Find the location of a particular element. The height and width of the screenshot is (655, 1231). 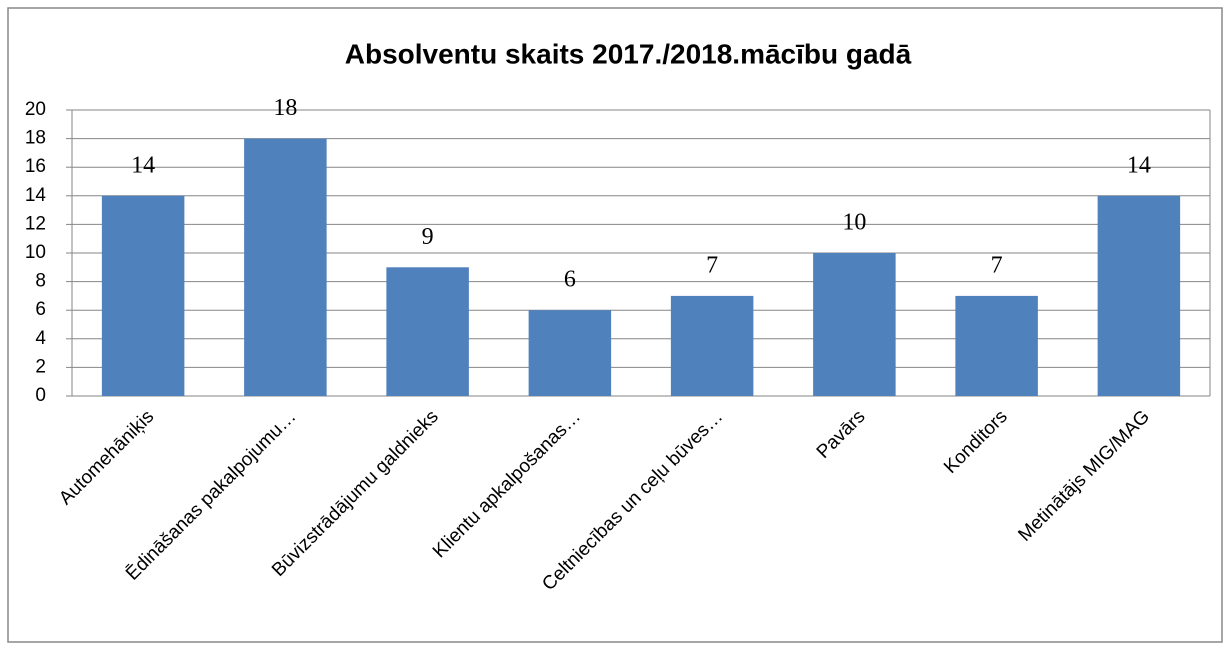

y-tick-label: 2 is located at coordinates (40, 366).